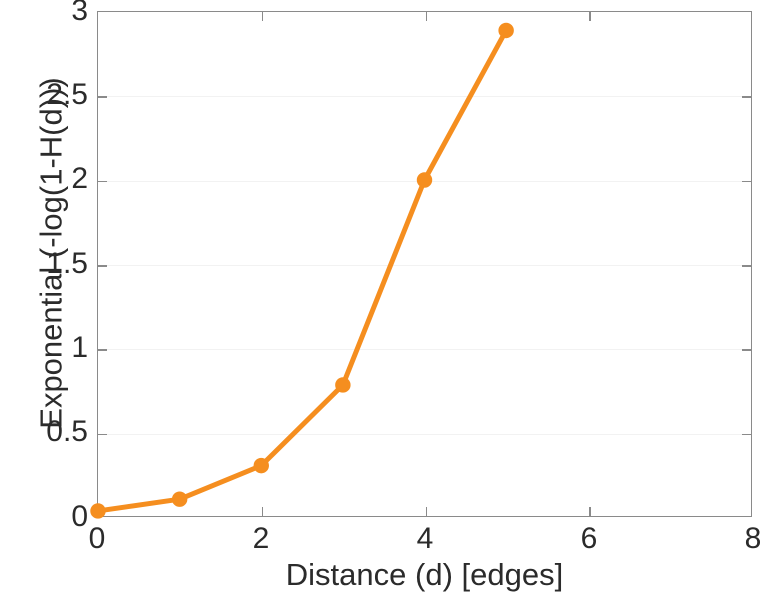 The width and height of the screenshot is (762, 600). What do you see at coordinates (753, 538) in the screenshot?
I see `x-tick-label-8: 8` at bounding box center [753, 538].